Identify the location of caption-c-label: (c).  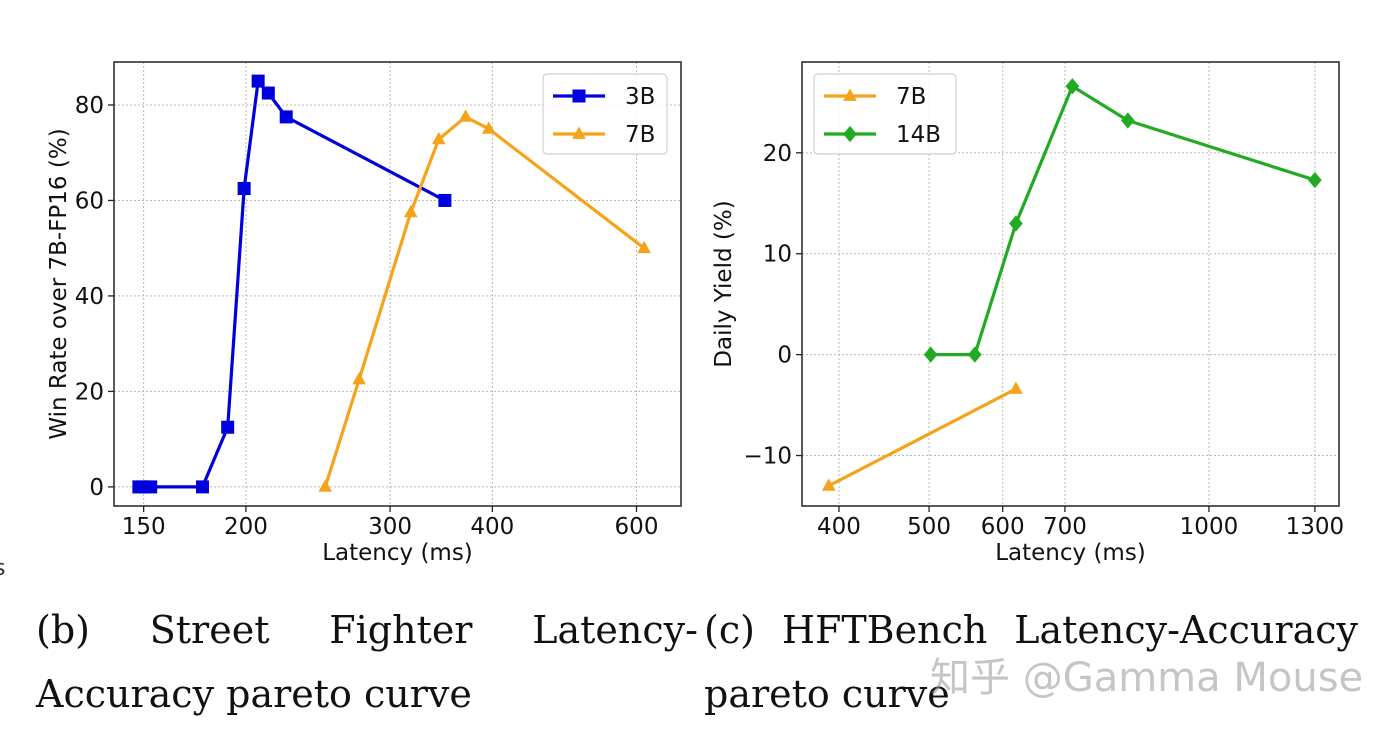
(729, 630).